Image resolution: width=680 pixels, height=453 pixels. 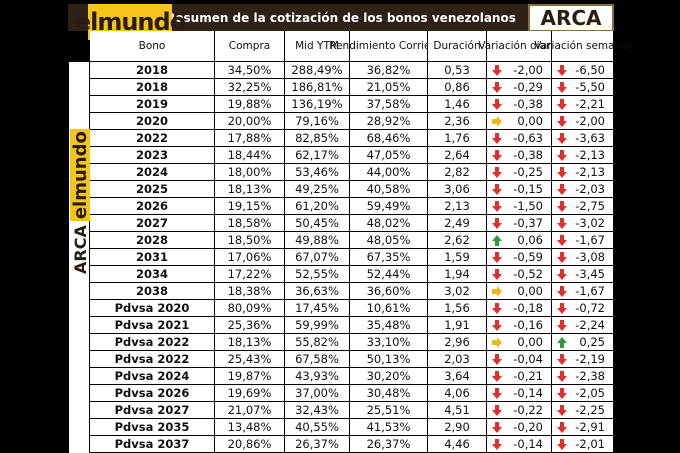 I want to click on cell-value: 2,36, so click(x=457, y=121).